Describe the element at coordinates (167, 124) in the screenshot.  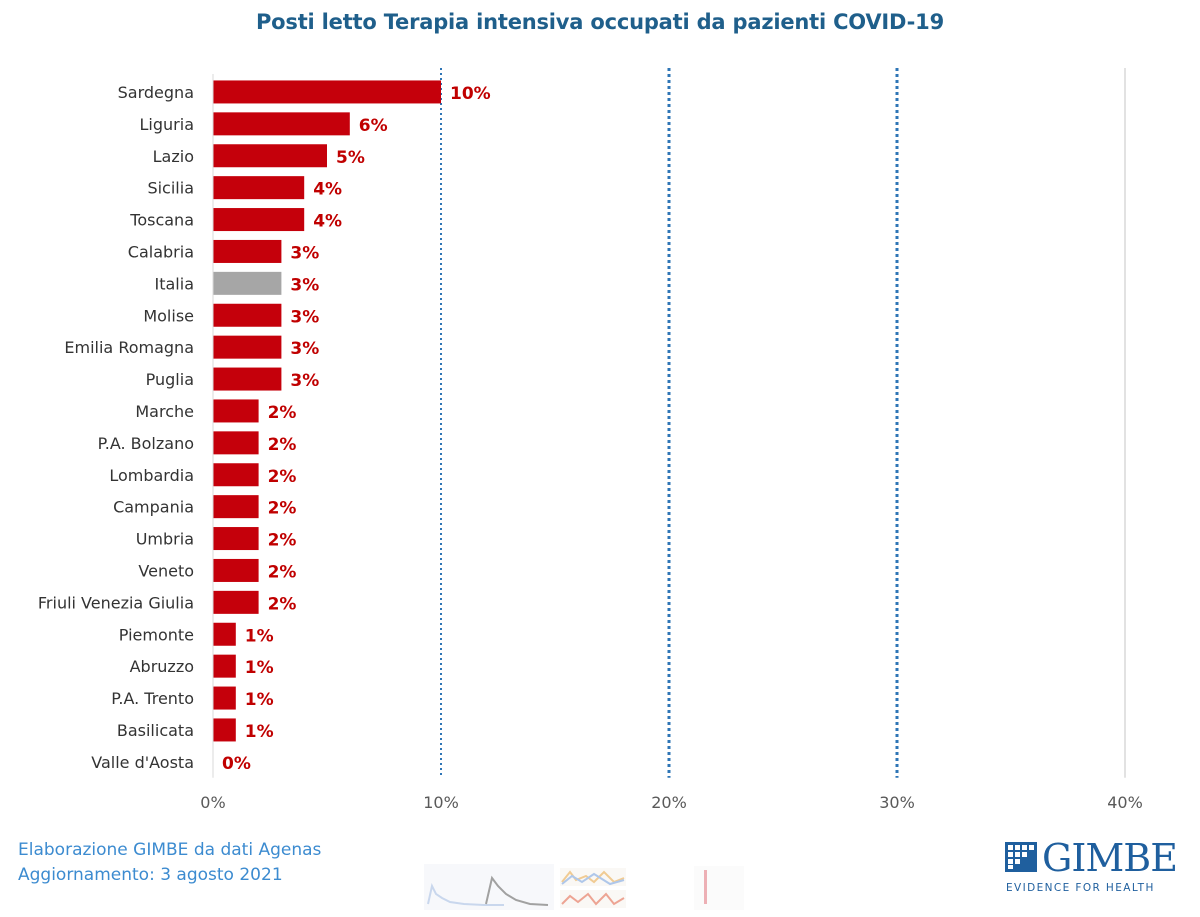
I see `category-label: Liguria` at that location.